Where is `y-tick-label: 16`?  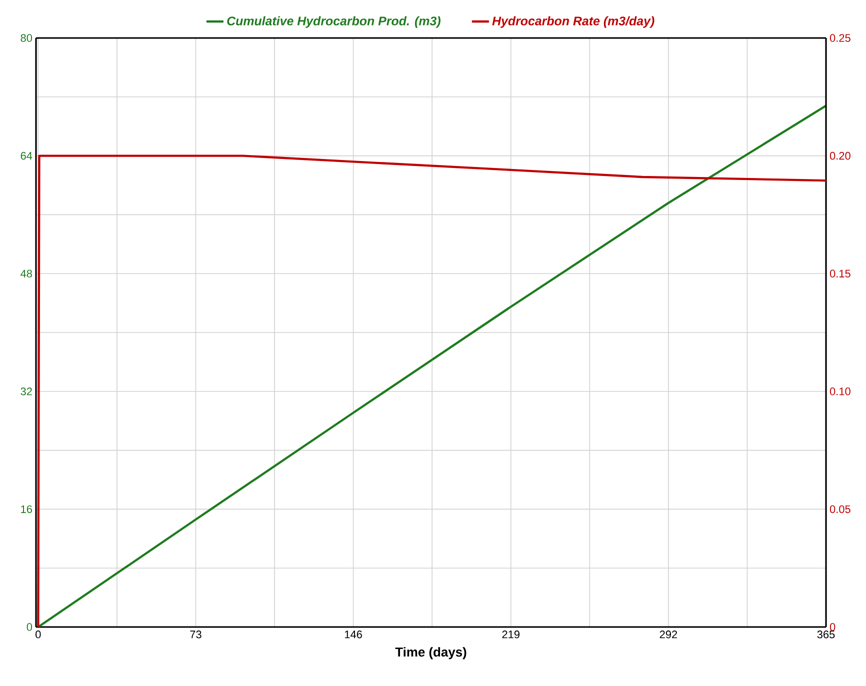
y-tick-label: 16 is located at coordinates (26, 509).